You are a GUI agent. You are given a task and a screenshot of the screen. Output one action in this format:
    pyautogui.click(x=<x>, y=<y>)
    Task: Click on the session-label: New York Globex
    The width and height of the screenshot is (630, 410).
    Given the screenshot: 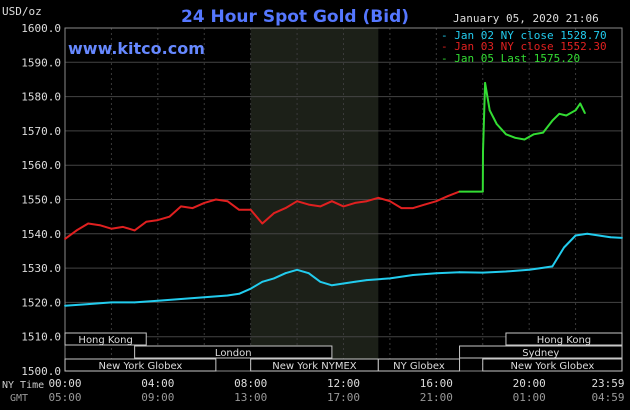 What is the action you would take?
    pyautogui.click(x=140, y=366)
    